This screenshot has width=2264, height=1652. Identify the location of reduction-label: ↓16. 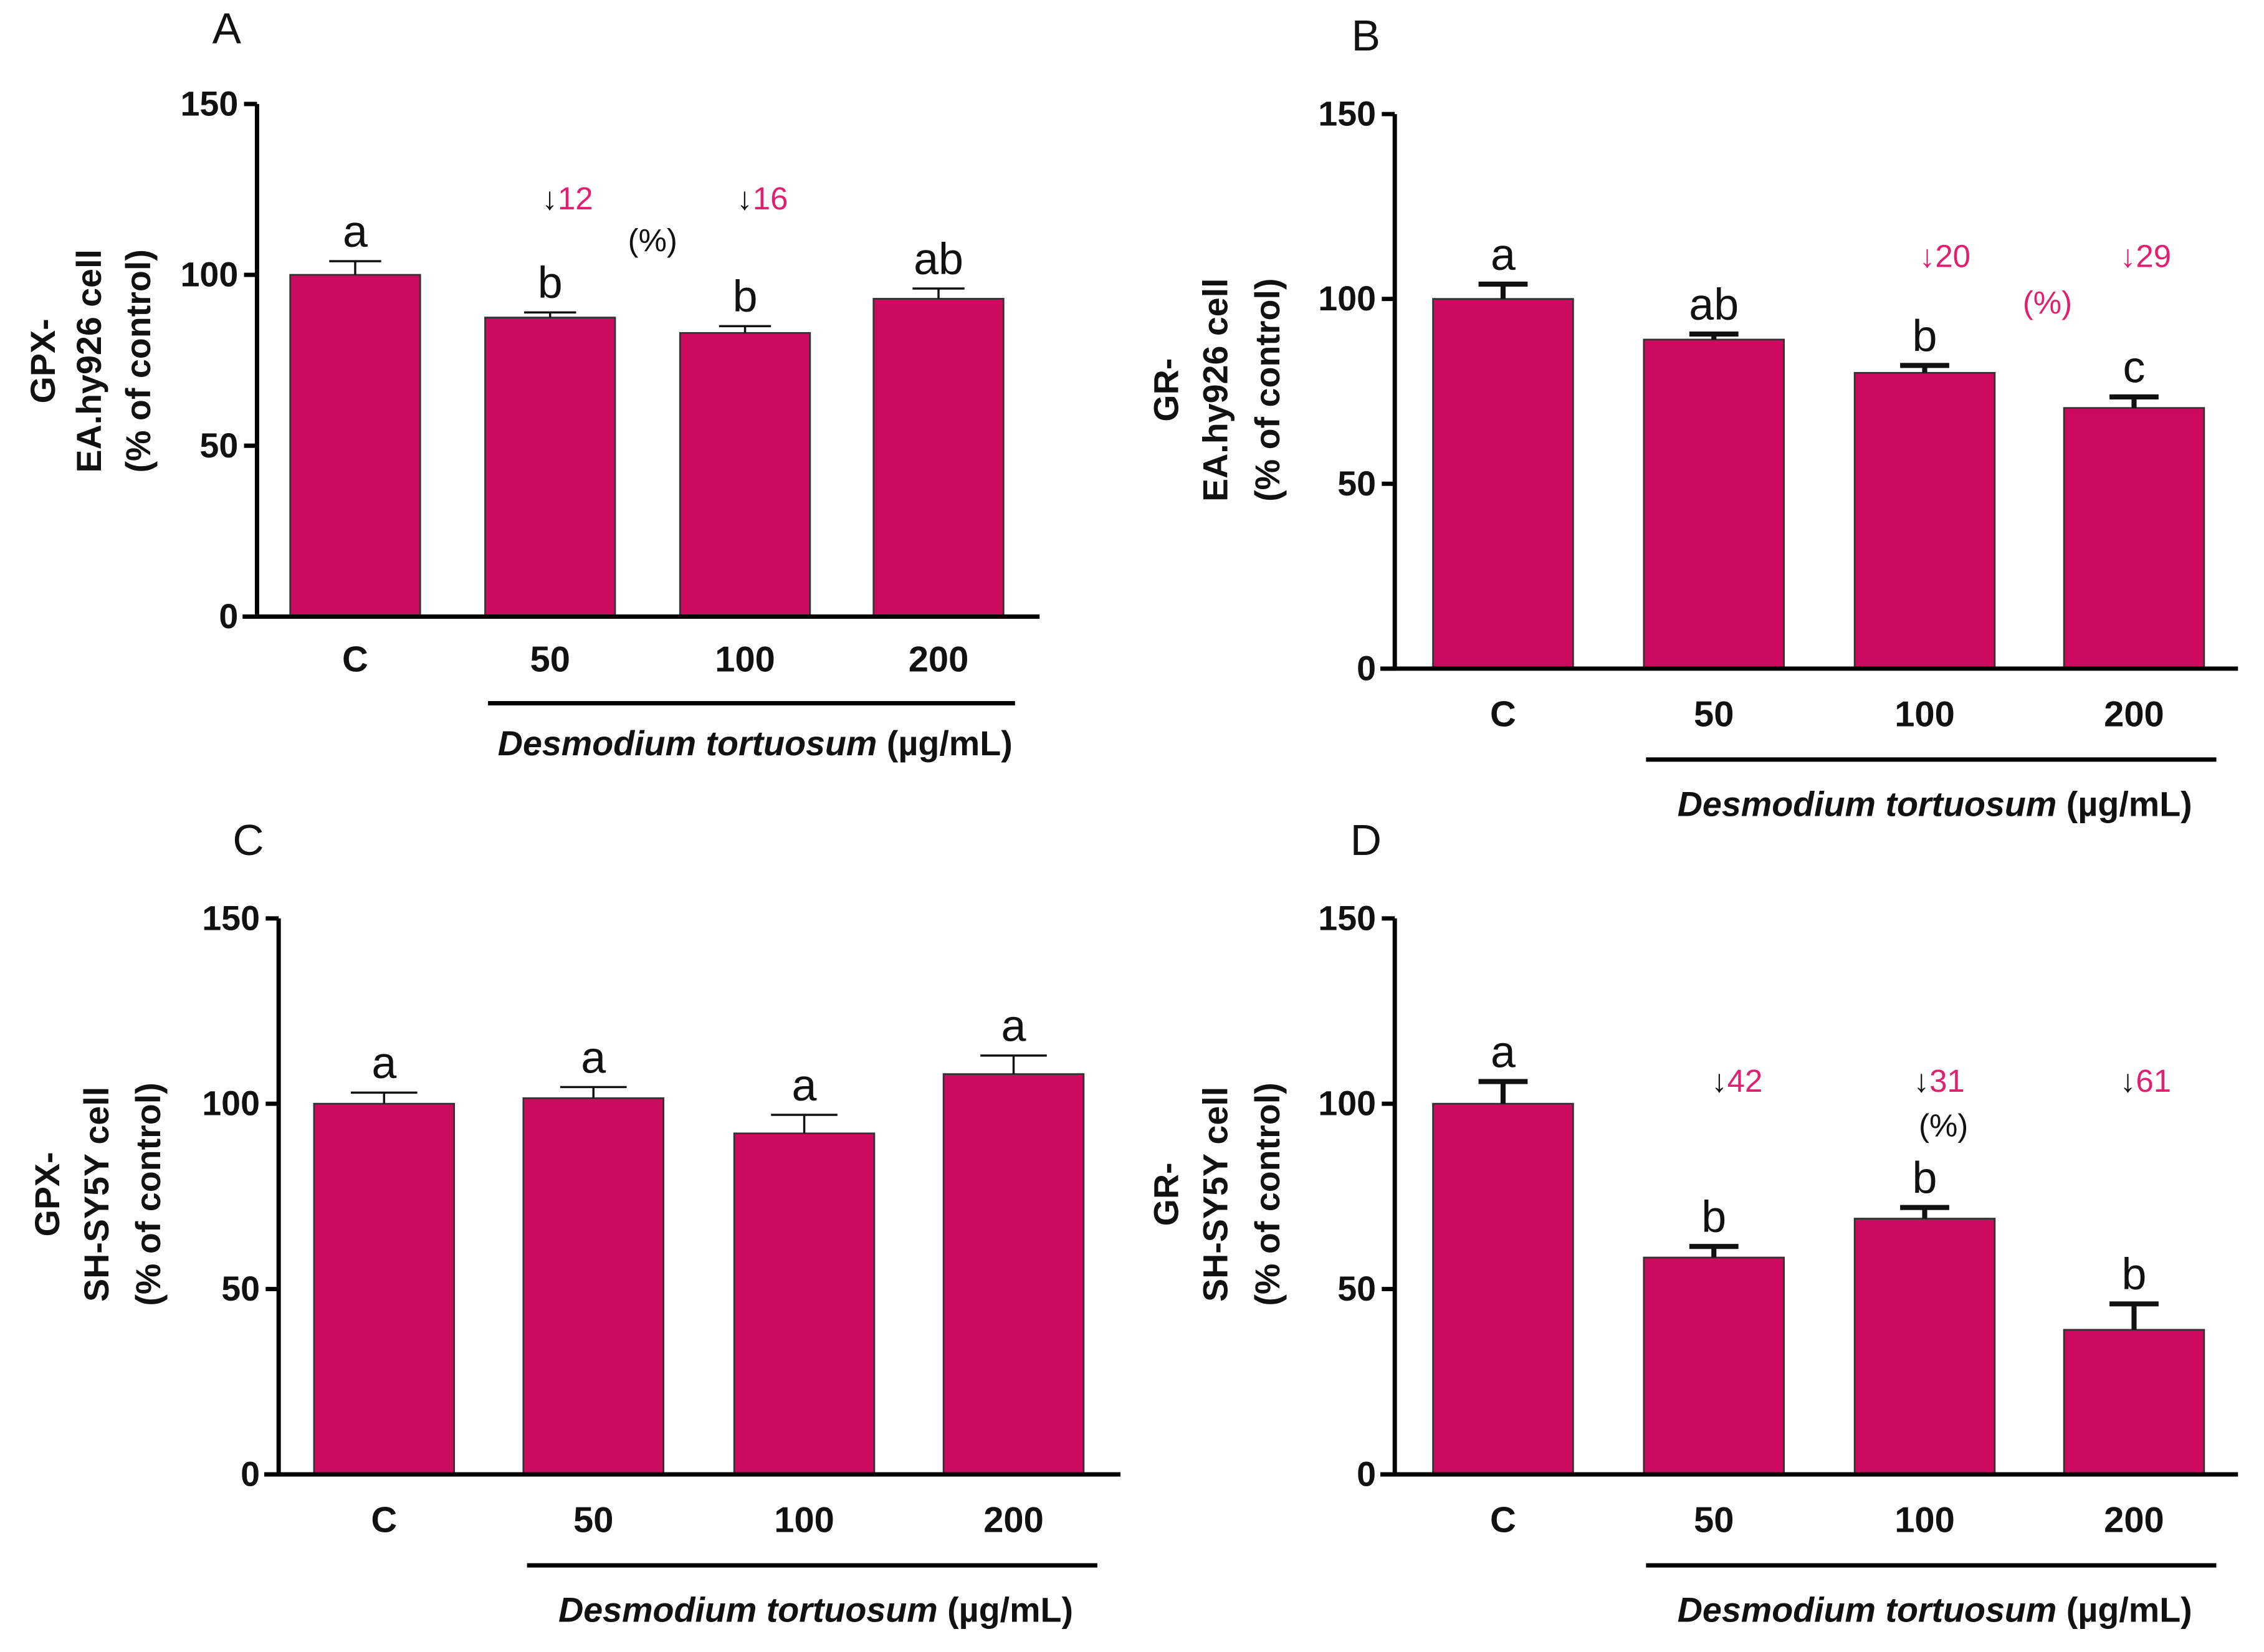
(763, 198).